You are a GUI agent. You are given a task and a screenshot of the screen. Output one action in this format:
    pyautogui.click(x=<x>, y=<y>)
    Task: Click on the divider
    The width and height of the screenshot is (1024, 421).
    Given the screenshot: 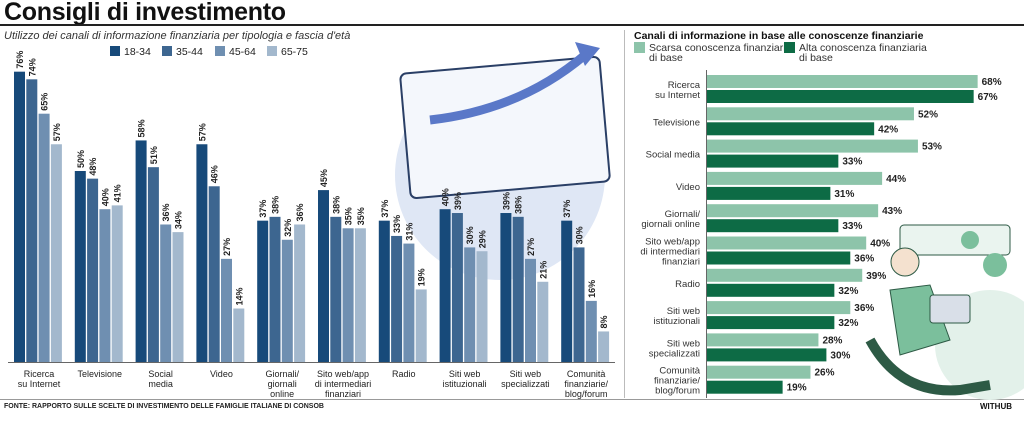 What is the action you would take?
    pyautogui.click(x=624, y=214)
    